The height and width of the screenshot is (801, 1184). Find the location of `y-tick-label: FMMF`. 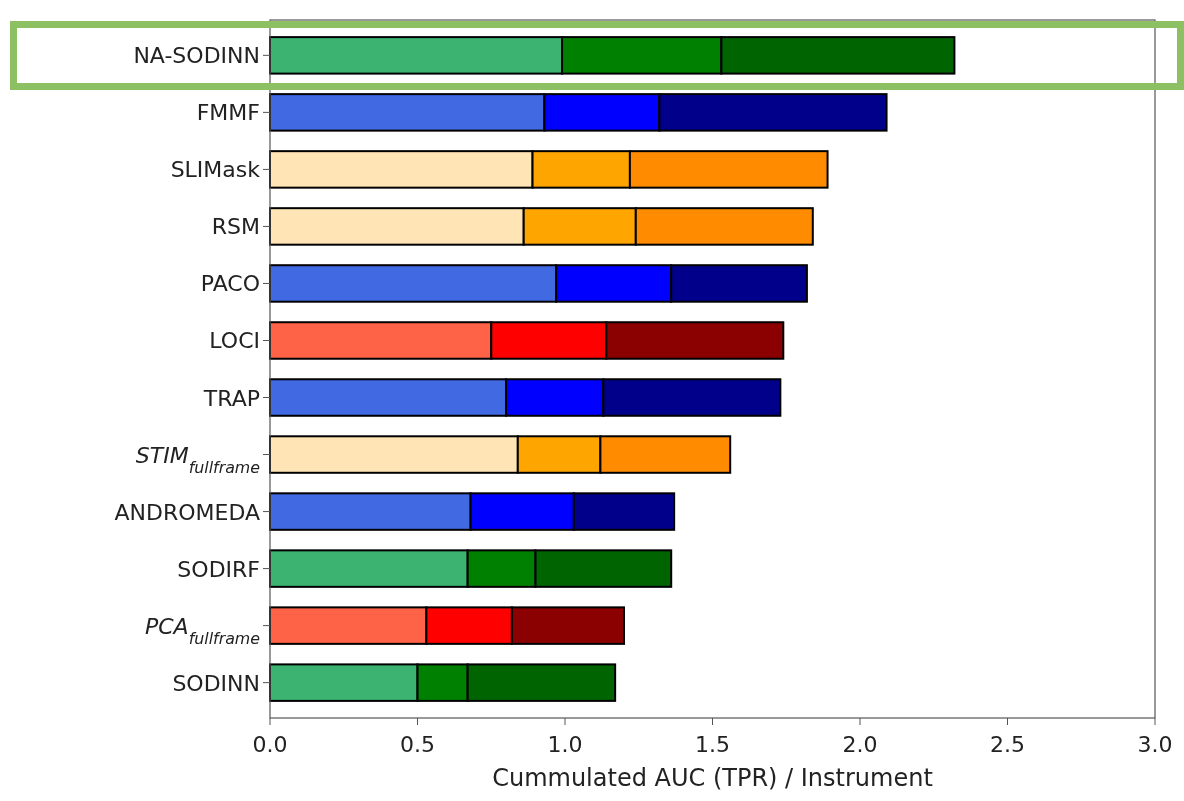

y-tick-label: FMMF is located at coordinates (228, 113).